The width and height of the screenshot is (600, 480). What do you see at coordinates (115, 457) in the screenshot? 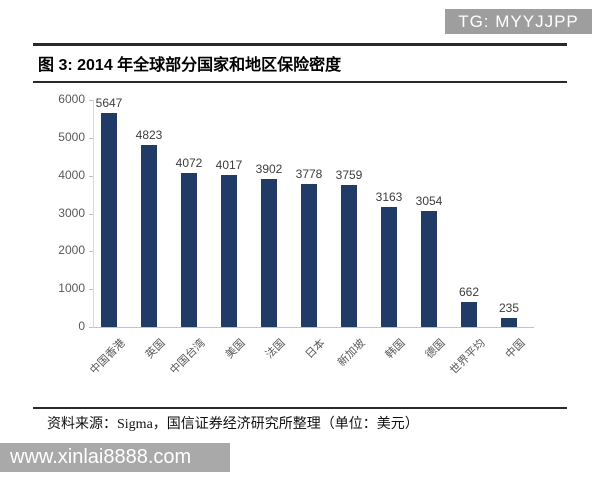
I see `watermark-badge: www.xinlai8888.com` at bounding box center [115, 457].